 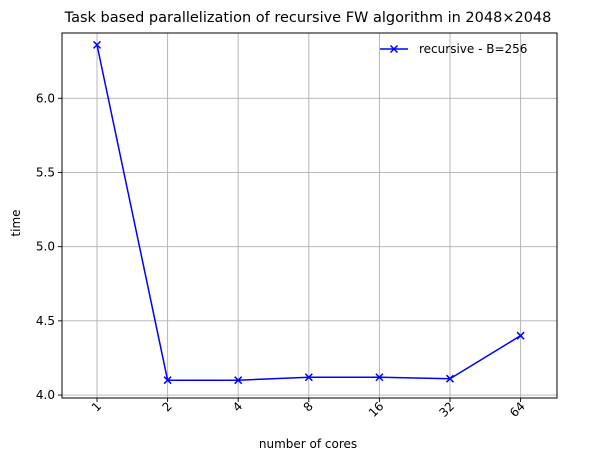 I want to click on legend-label: recursive - B=256, so click(x=473, y=49).